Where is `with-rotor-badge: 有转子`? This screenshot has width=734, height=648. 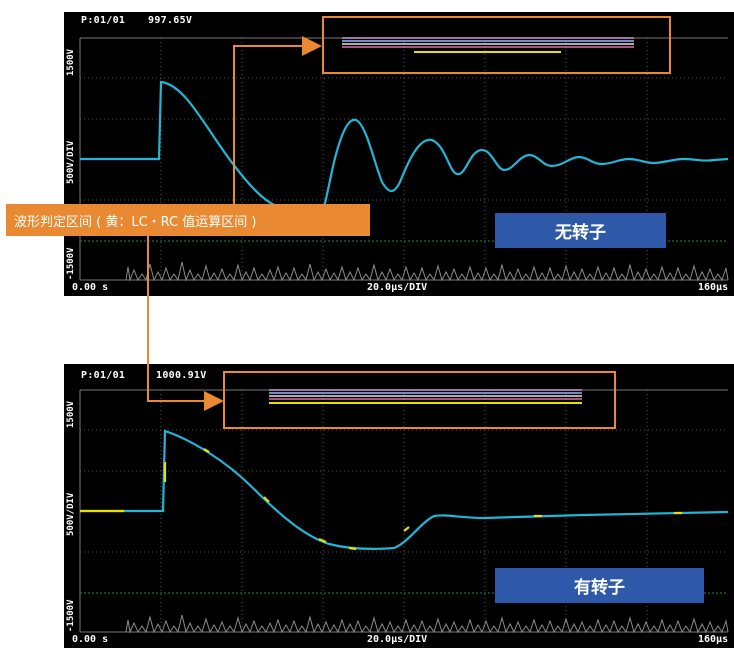 with-rotor-badge: 有转子 is located at coordinates (599, 585).